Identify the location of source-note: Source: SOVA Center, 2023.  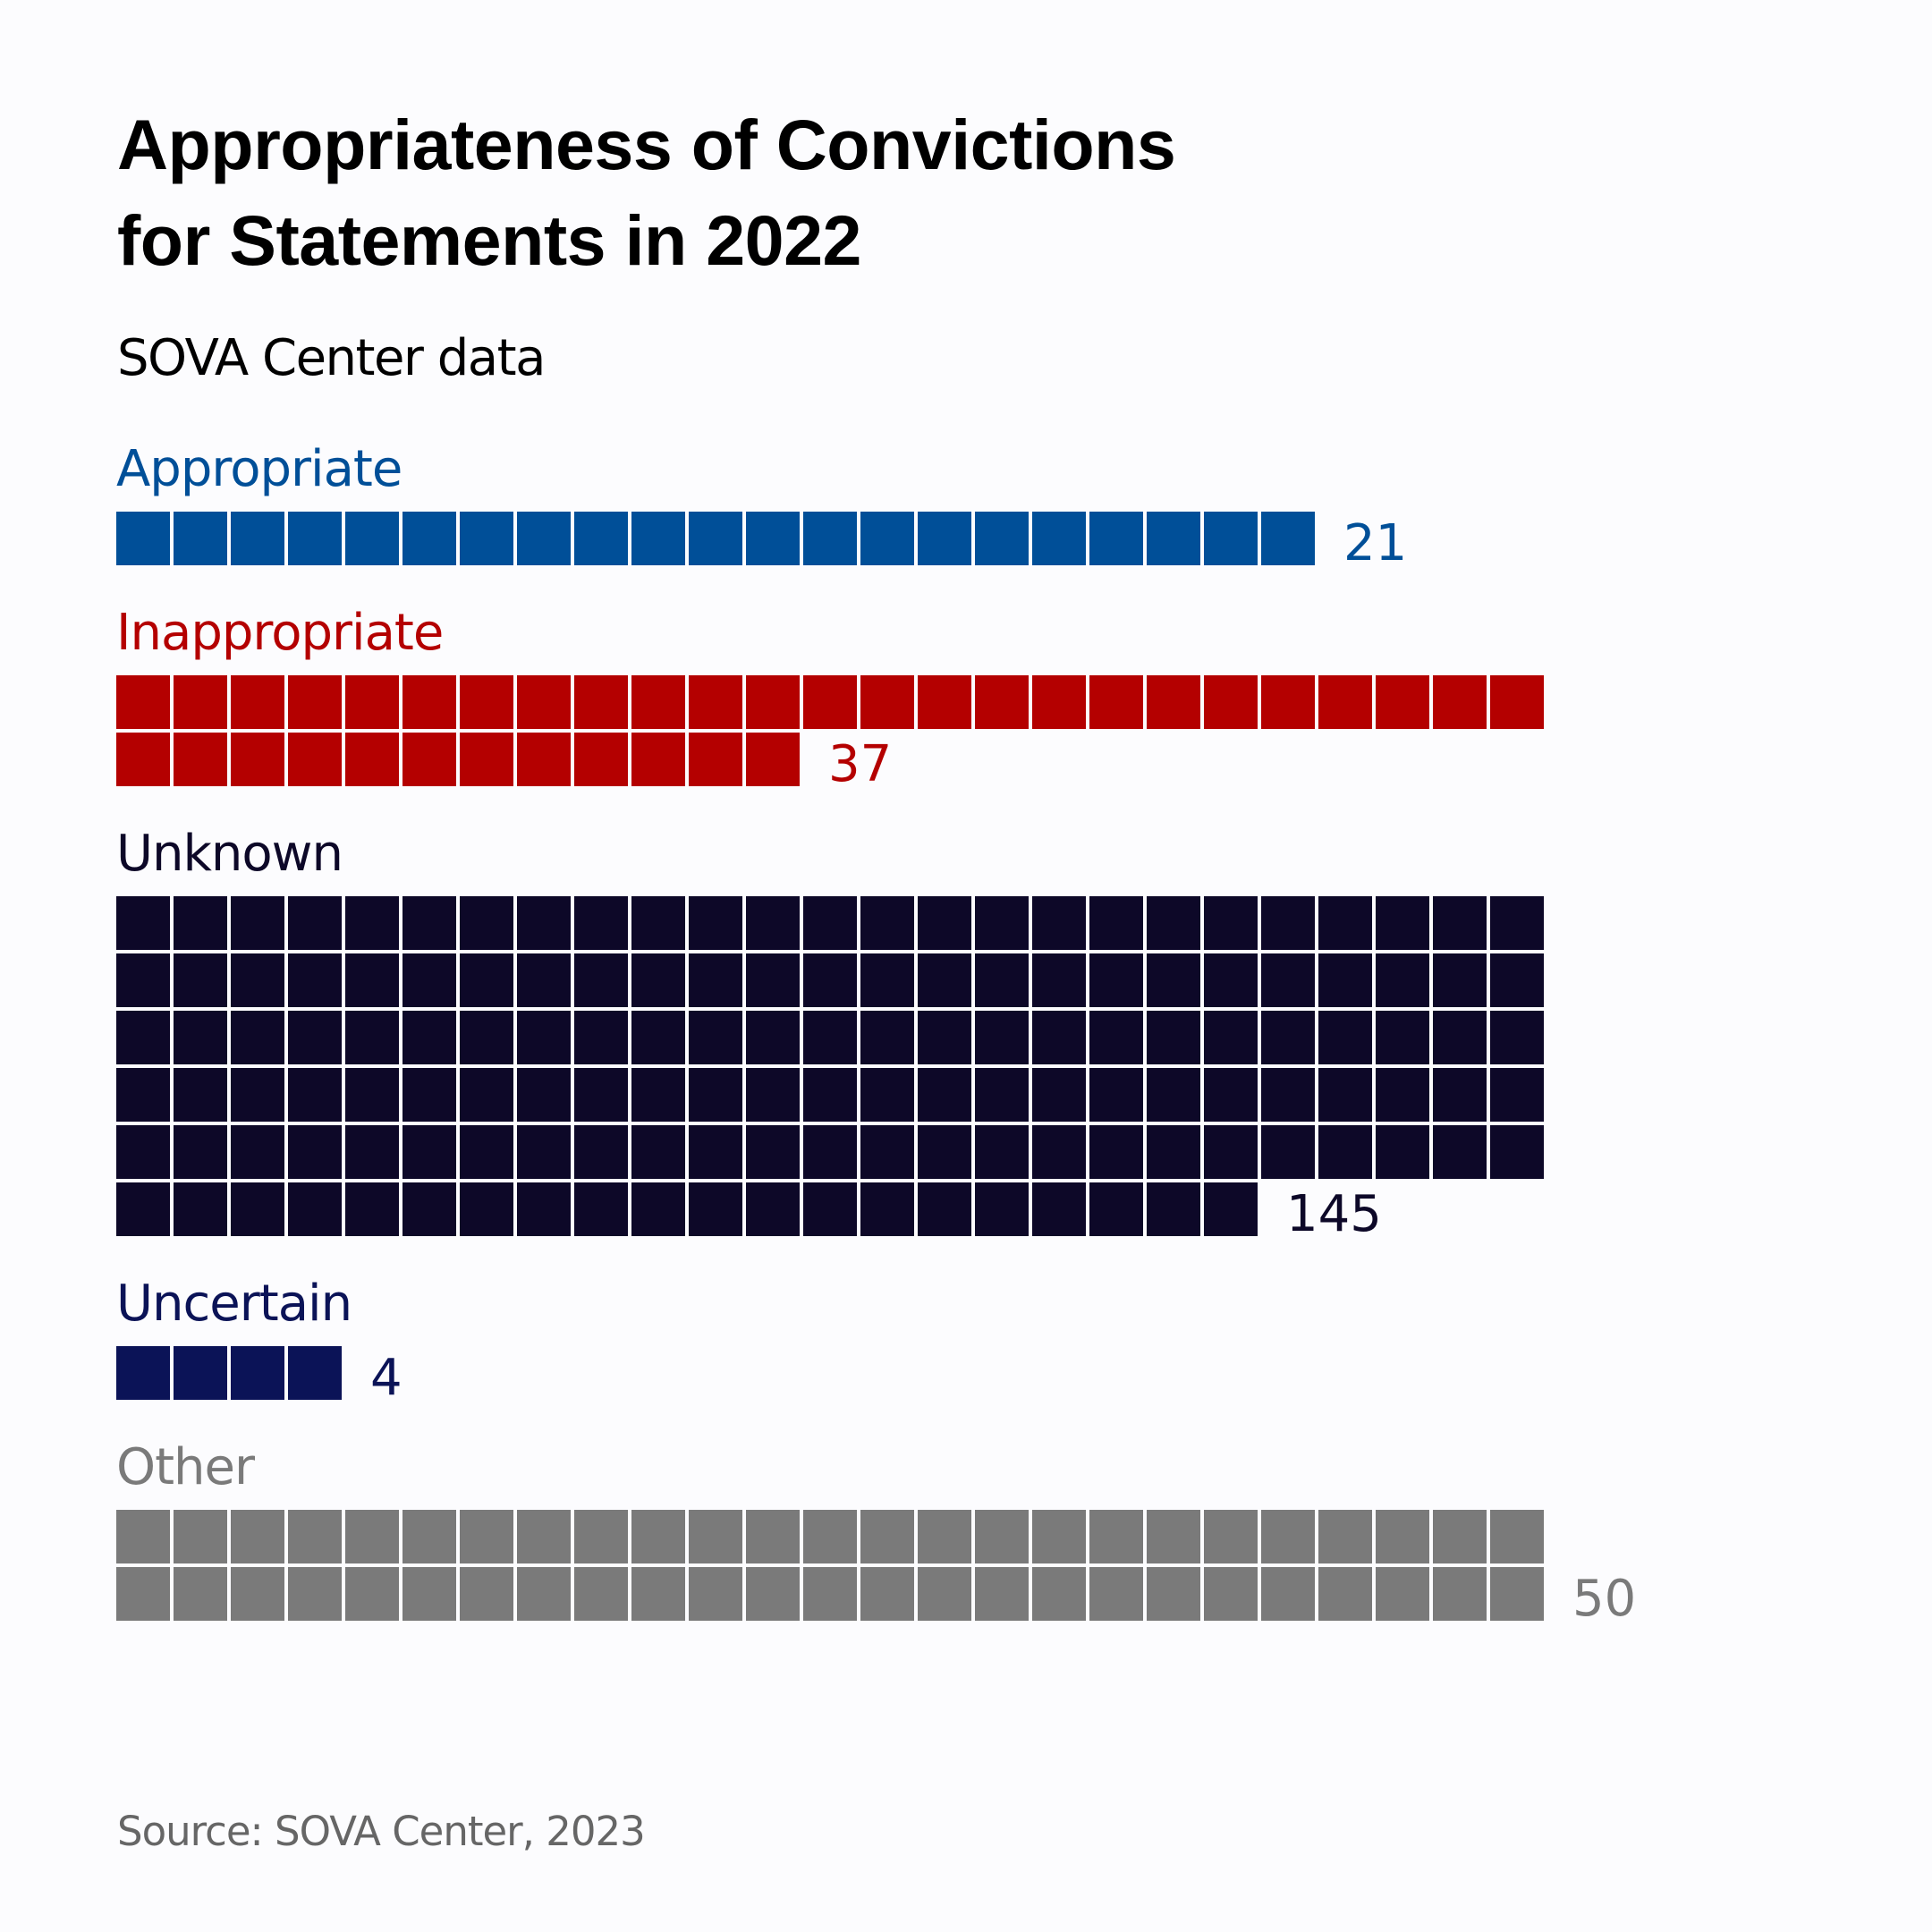
(381, 1831).